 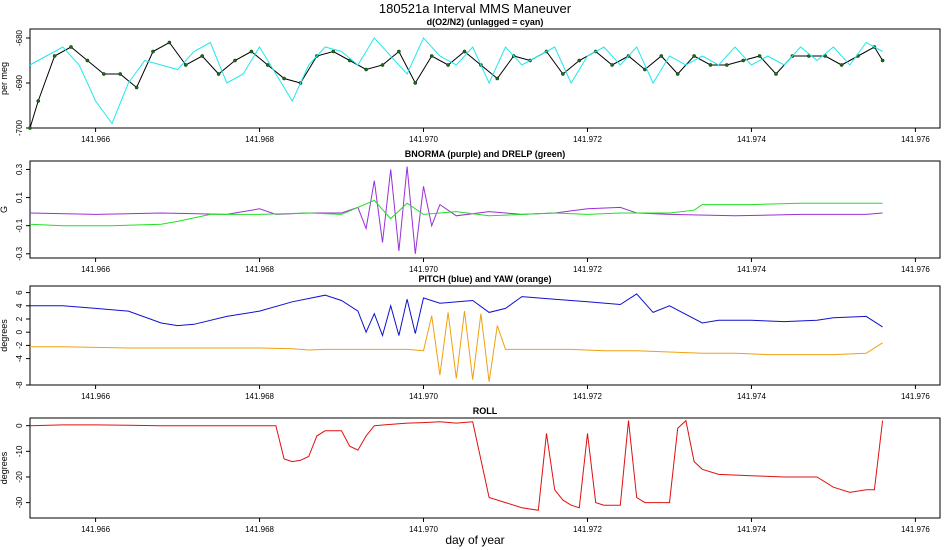 What do you see at coordinates (19, 127) in the screenshot?
I see `y-tick-label: -700` at bounding box center [19, 127].